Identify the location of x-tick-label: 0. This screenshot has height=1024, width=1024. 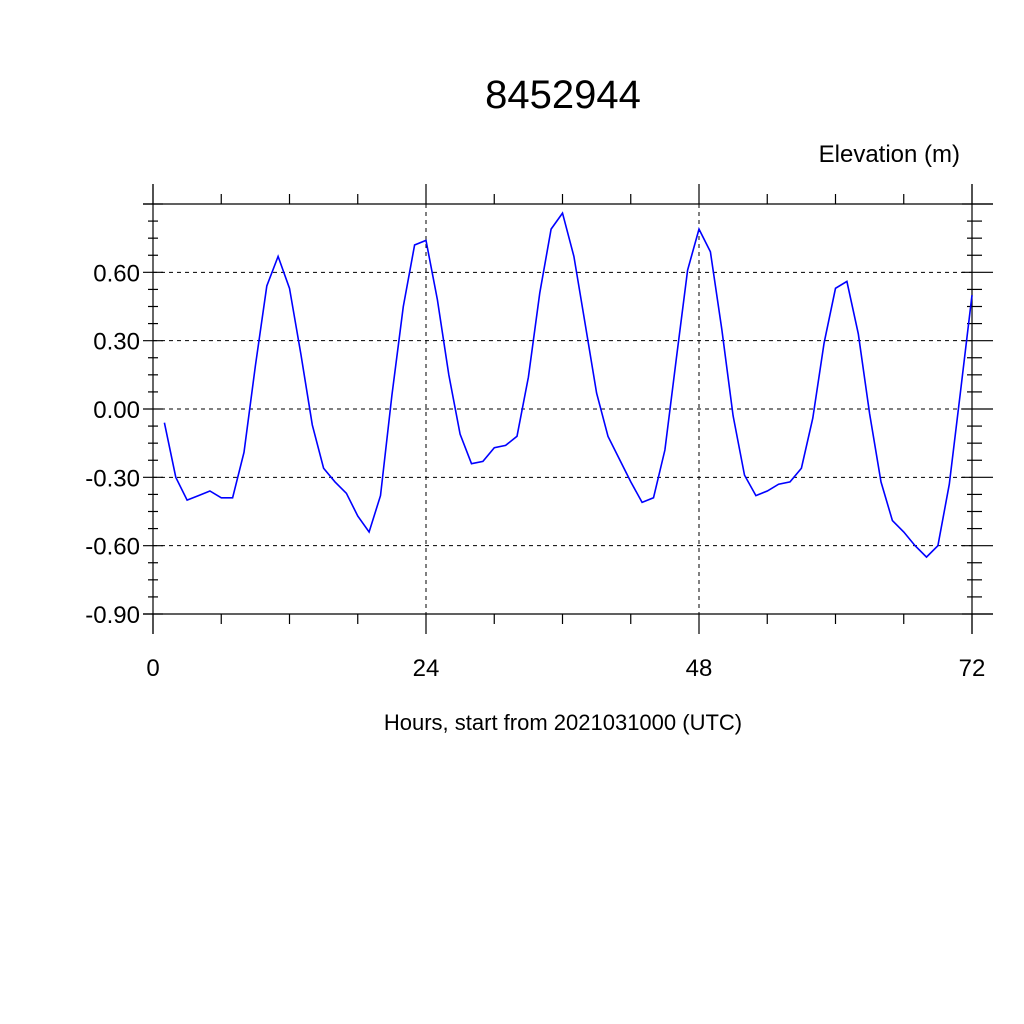
(152, 668).